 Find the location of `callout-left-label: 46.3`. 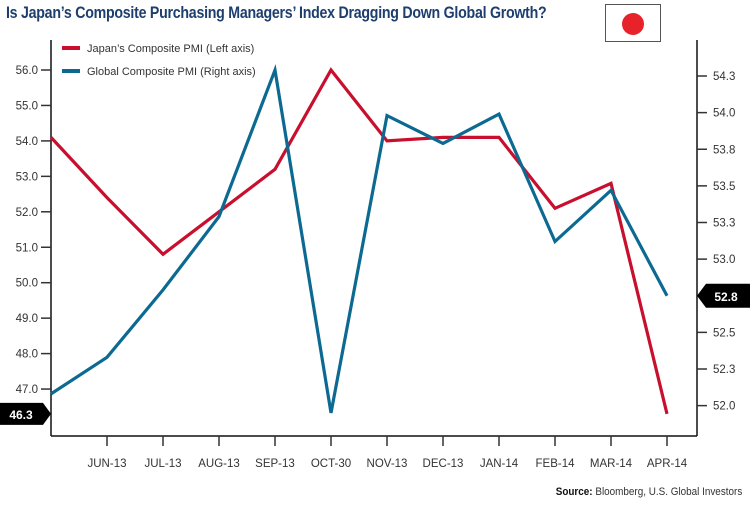

callout-left-label: 46.3 is located at coordinates (21, 415).